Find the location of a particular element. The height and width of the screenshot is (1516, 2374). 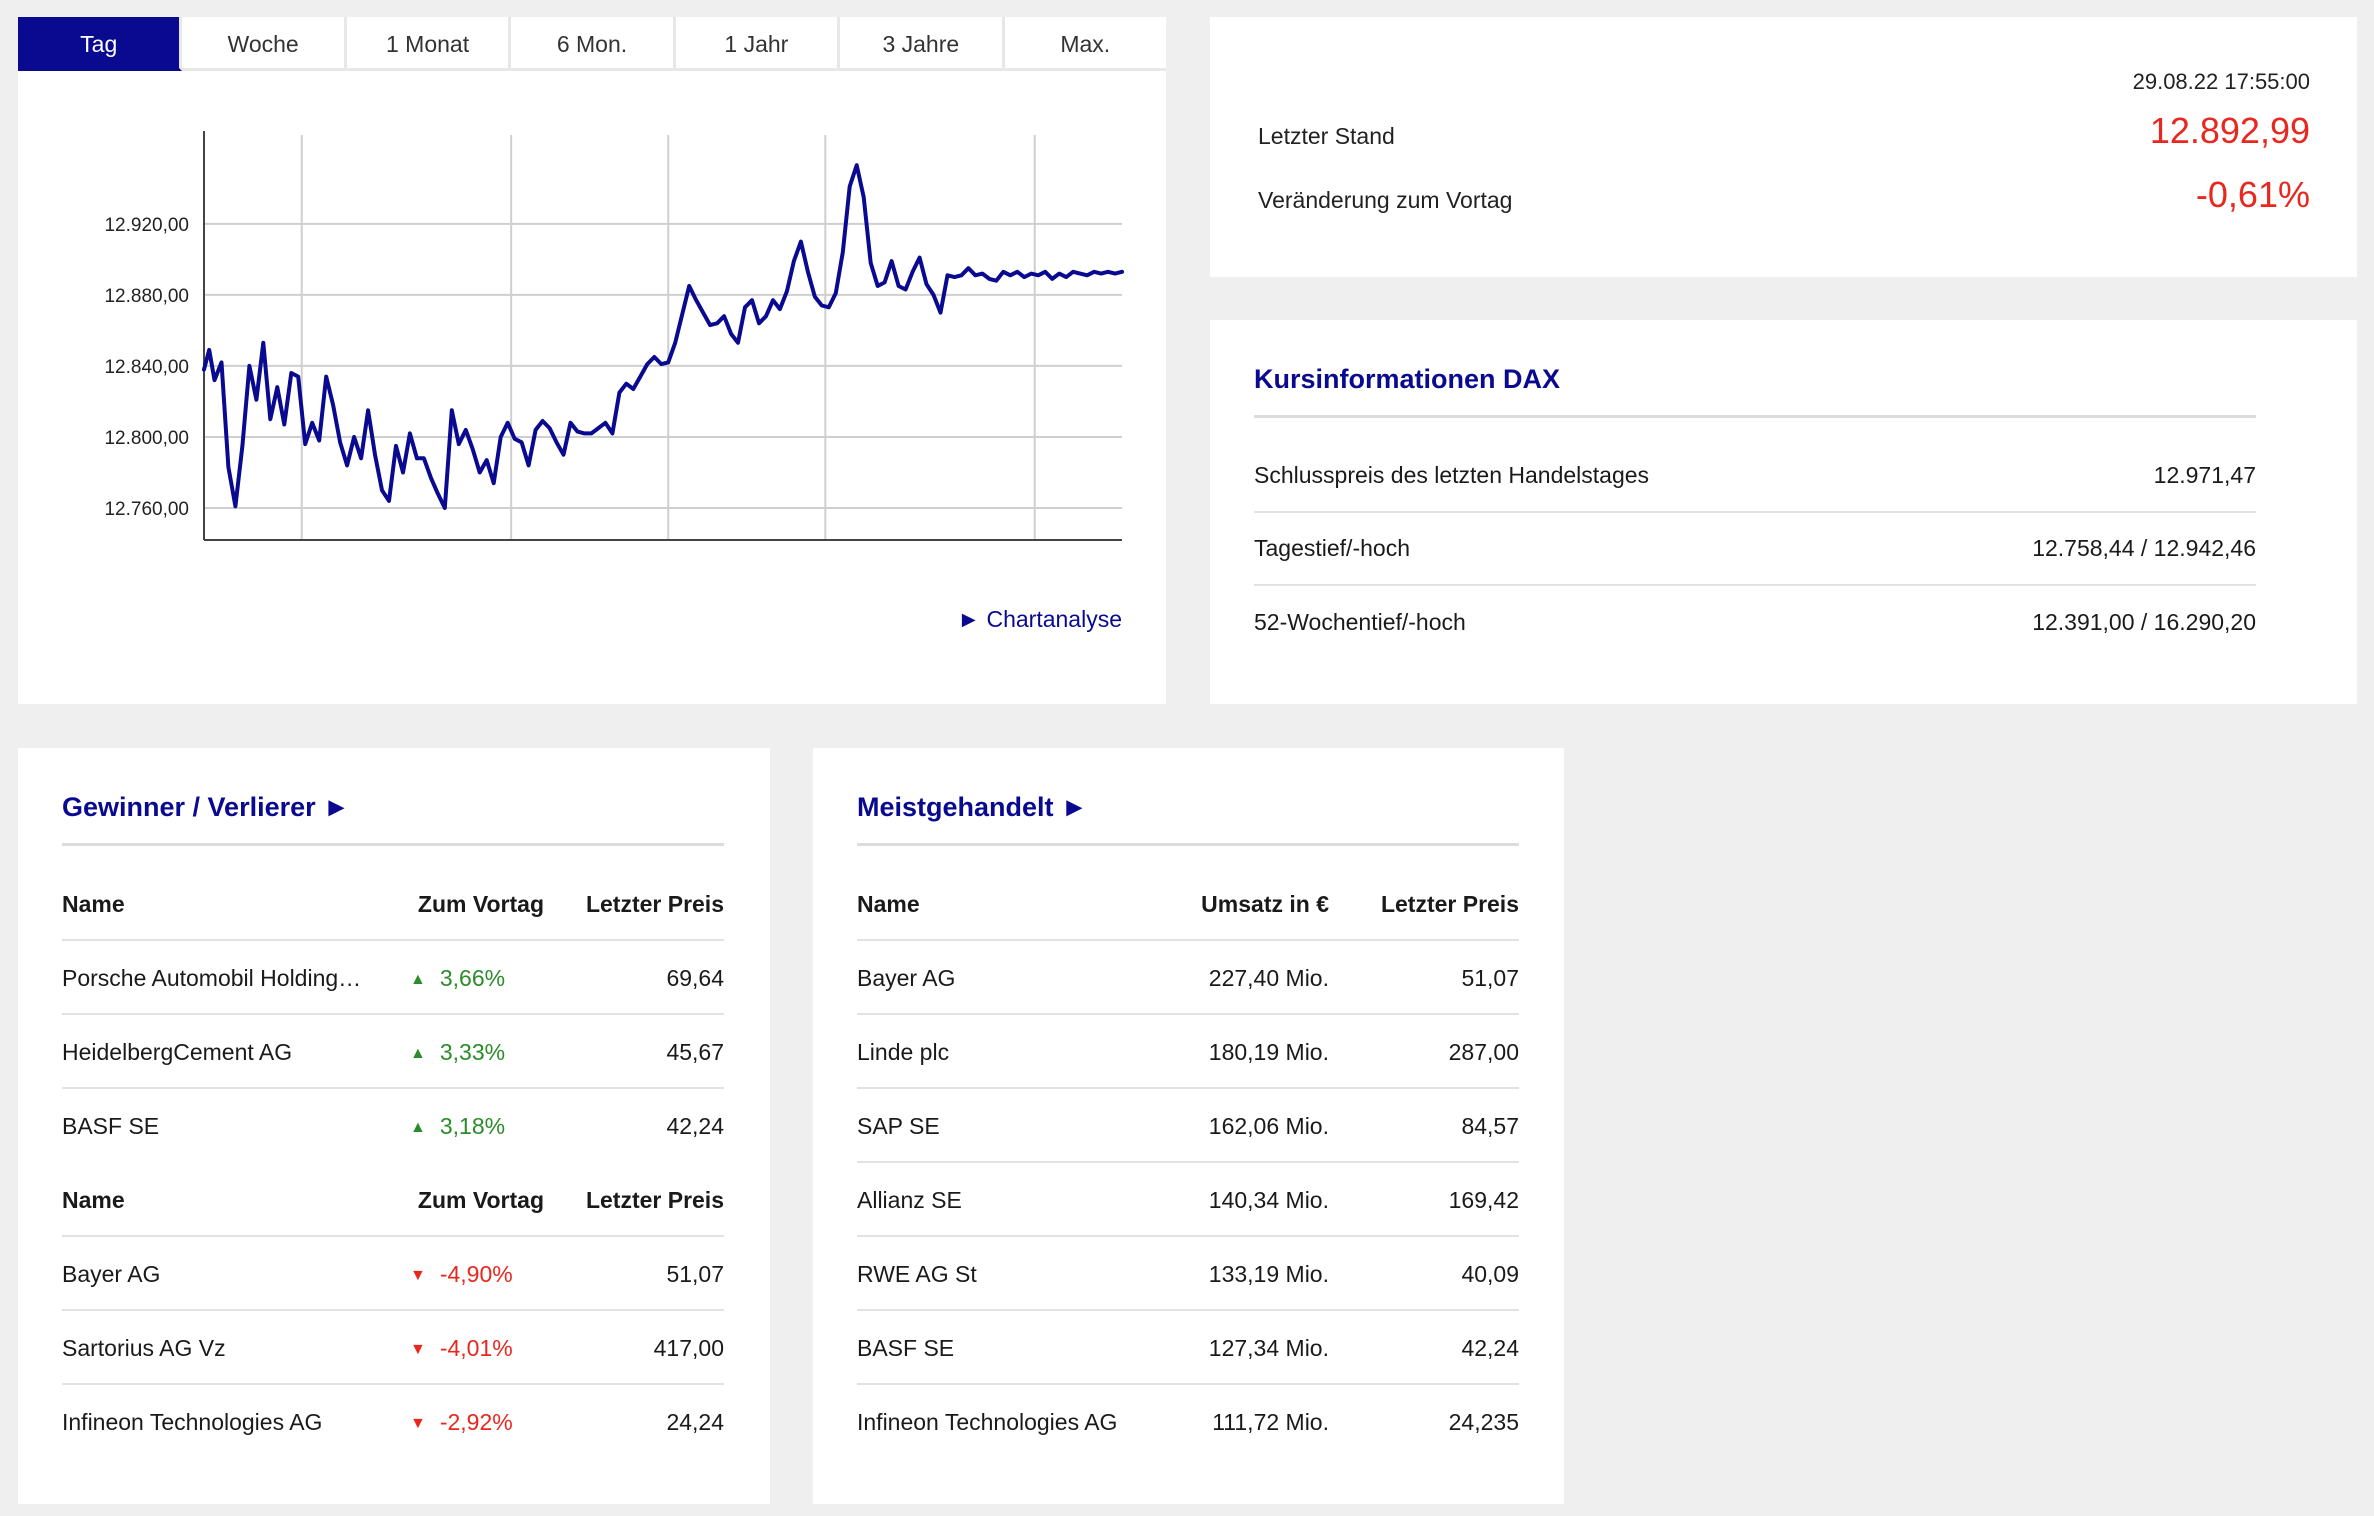

stock-name: Linde plc is located at coordinates (903, 1052).